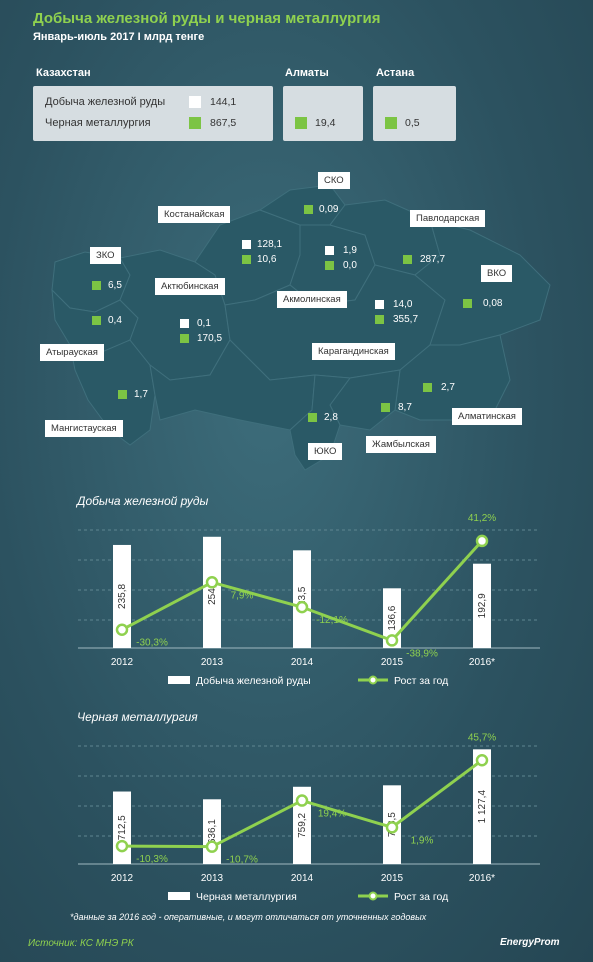 This screenshot has width=593, height=962. Describe the element at coordinates (452, 377) in the screenshot. I see `map-region-almaty` at that location.